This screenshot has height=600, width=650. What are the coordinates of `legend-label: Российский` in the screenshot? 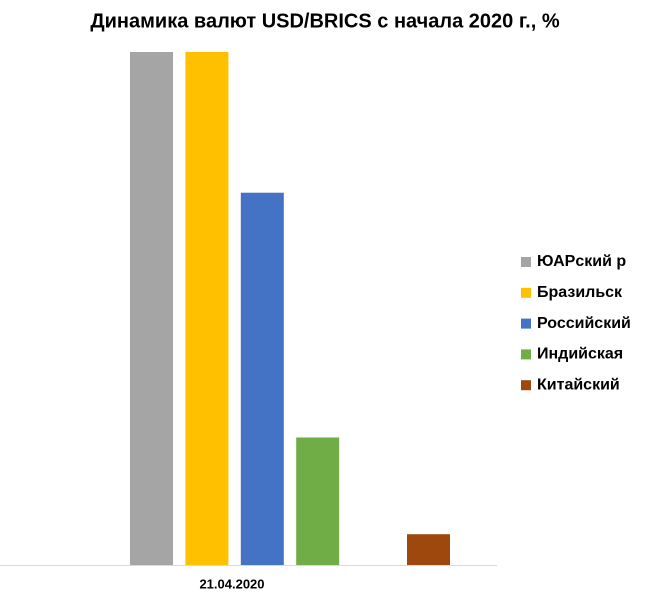 It's located at (584, 323).